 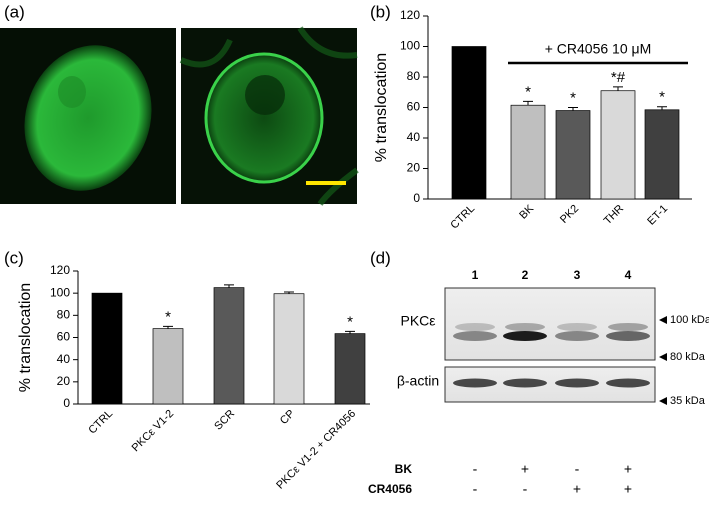 What do you see at coordinates (569, 214) in the screenshot?
I see `x-tick-label: PK2` at bounding box center [569, 214].